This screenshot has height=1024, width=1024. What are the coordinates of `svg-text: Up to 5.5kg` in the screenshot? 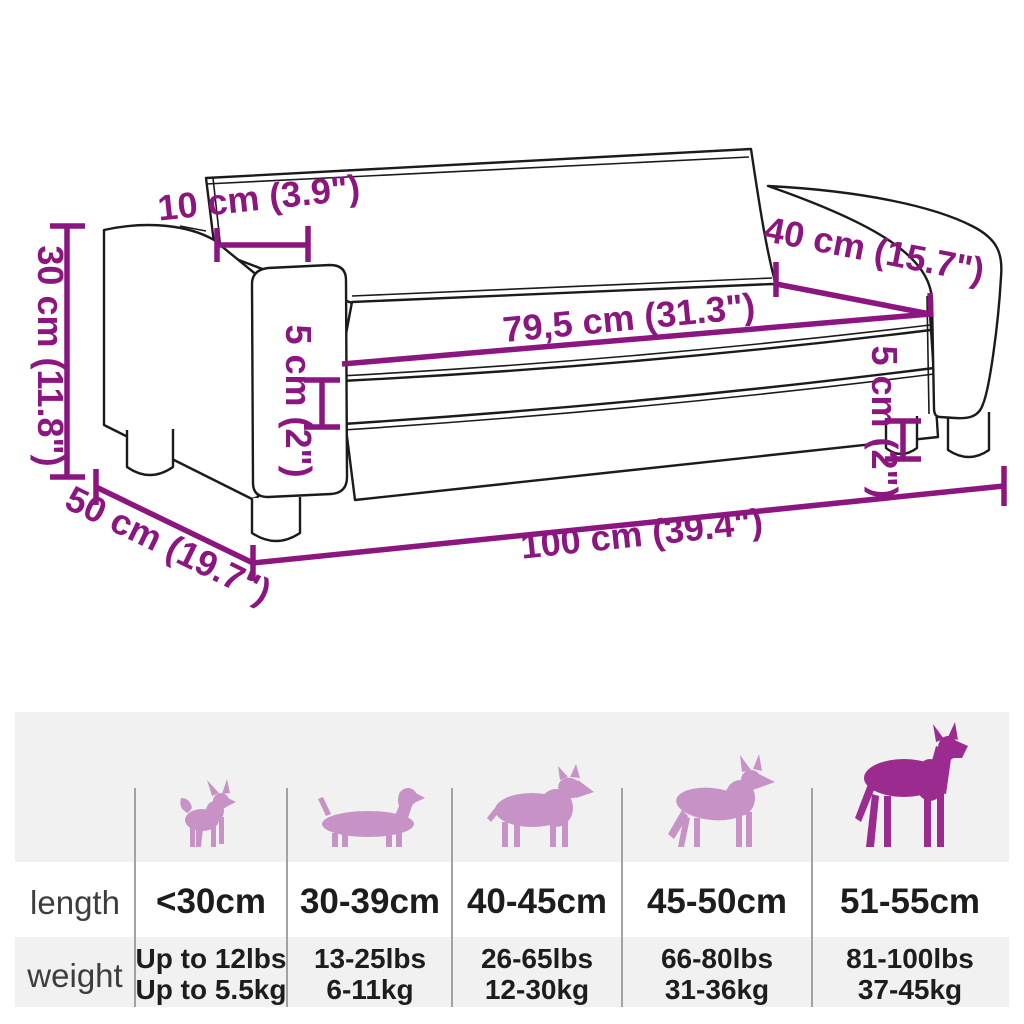 It's located at (211, 989).